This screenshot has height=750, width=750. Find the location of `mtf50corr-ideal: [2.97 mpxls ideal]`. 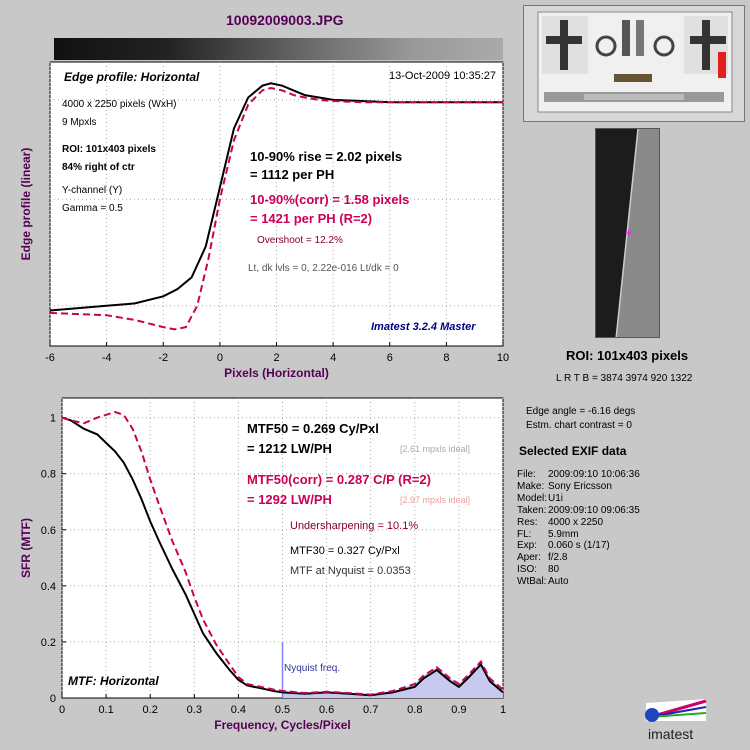

mtf50corr-ideal: [2.97 mpxls ideal] is located at coordinates (435, 500).